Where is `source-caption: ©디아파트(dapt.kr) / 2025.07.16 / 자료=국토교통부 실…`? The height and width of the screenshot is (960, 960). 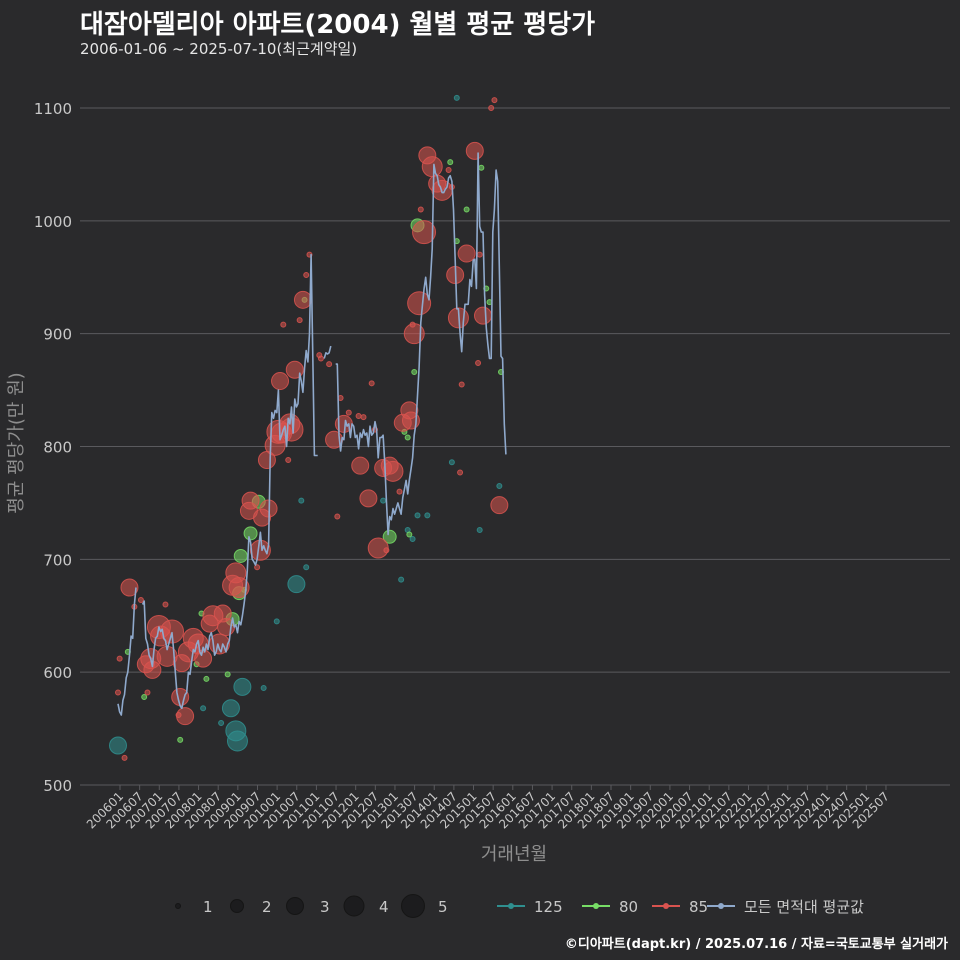
source-caption: ©디아파트(dapt.kr) / 2025.07.16 / 자료=국토교통부 실… is located at coordinates (756, 944).